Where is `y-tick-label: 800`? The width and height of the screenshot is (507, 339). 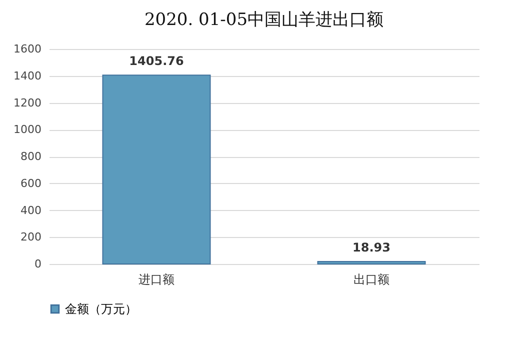 y-tick-label: 800 is located at coordinates (31, 156).